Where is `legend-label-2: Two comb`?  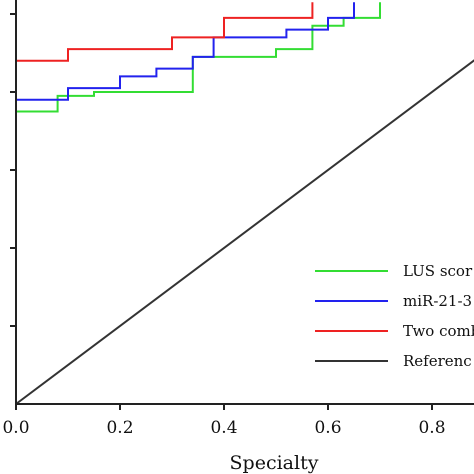 legend-label-2: Two comb is located at coordinates (438, 331).